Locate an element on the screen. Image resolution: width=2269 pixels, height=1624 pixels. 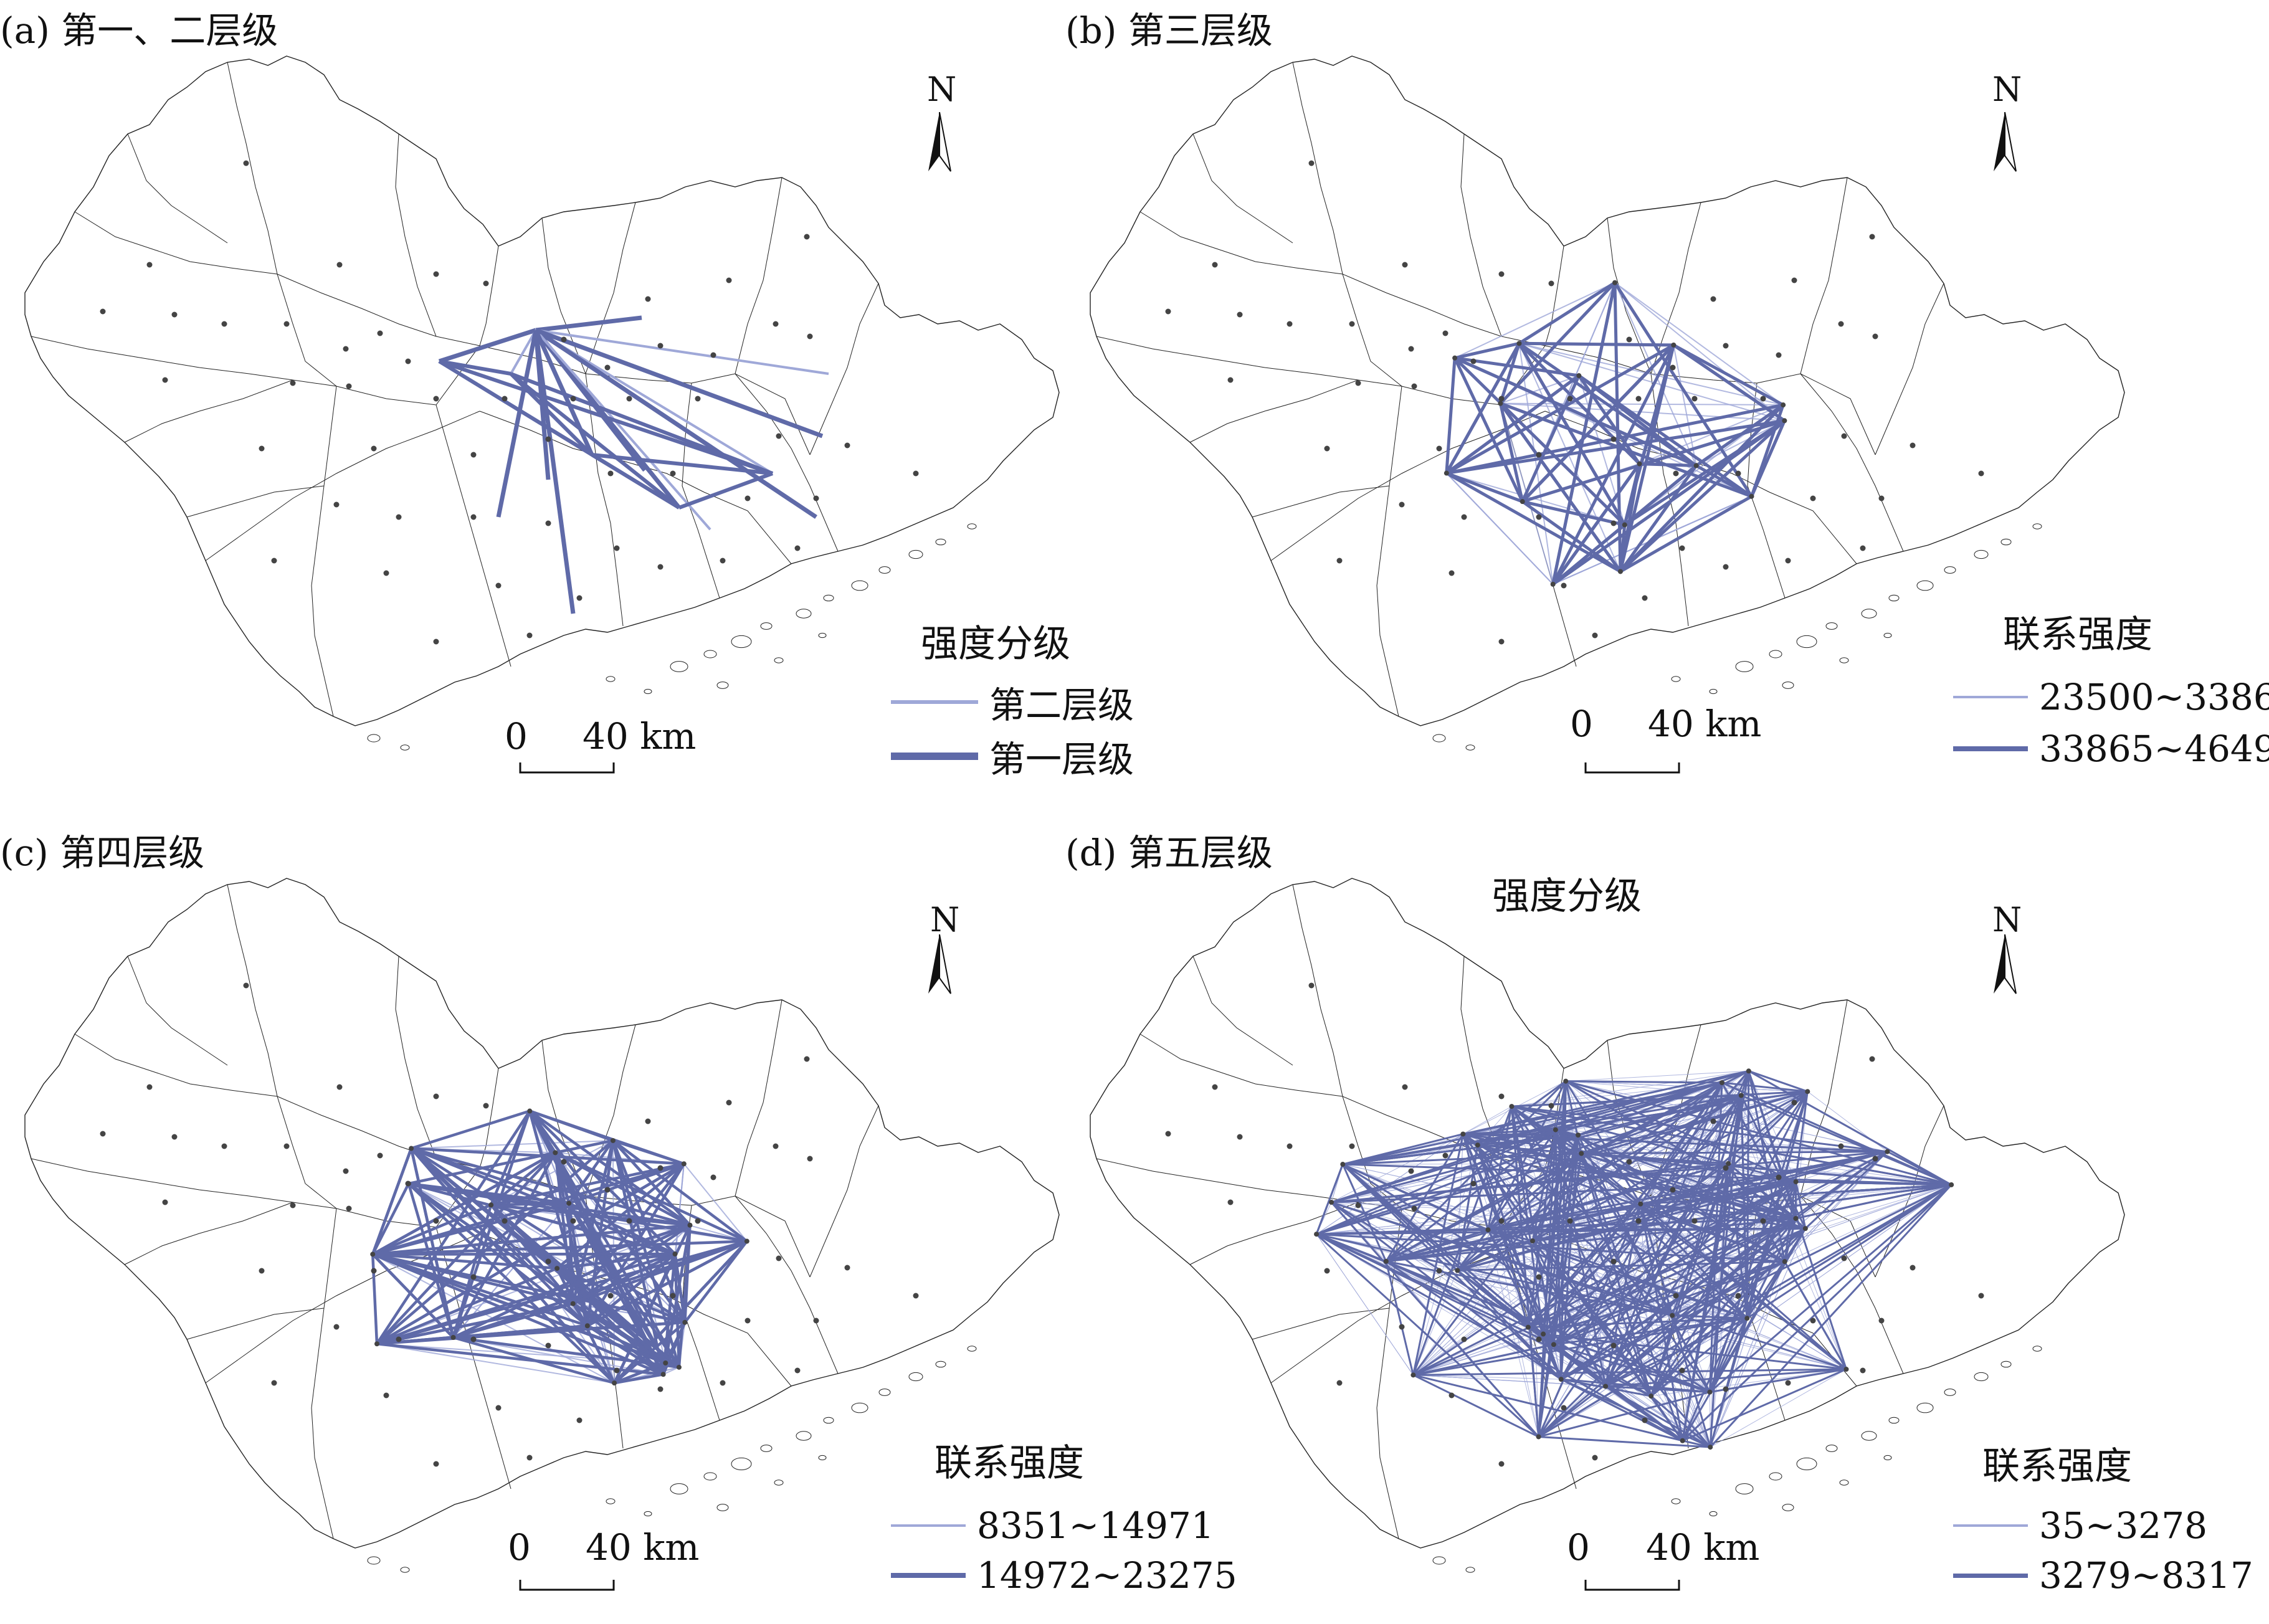
legend-row-b-1: 33865~46496 is located at coordinates (2111, 749).